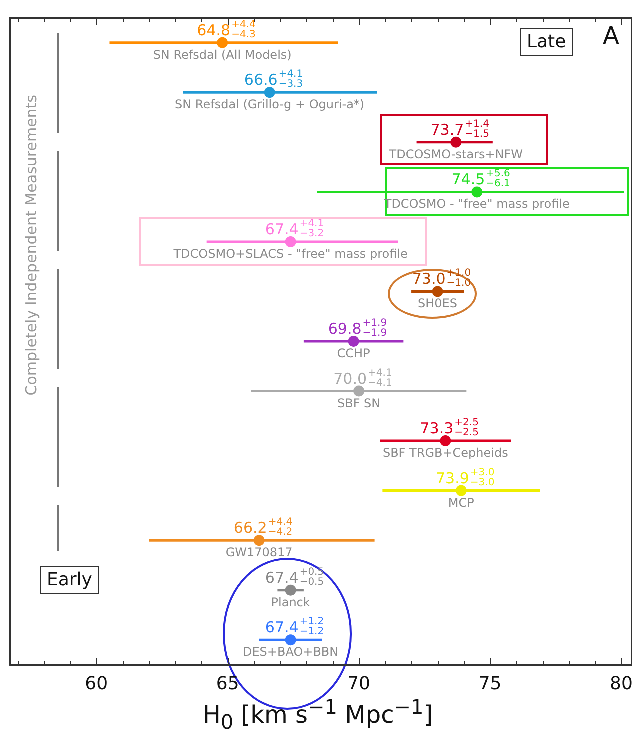  What do you see at coordinates (456, 154) in the screenshot?
I see `y-tick-label: TDCOSMO-stars+NFW` at bounding box center [456, 154].